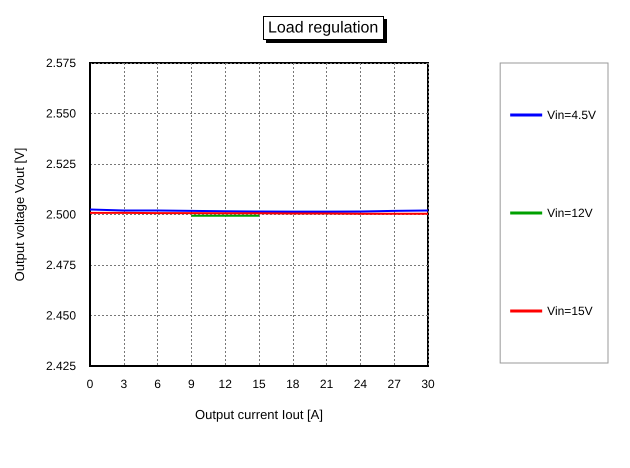 This screenshot has width=630, height=468. What do you see at coordinates (259, 384) in the screenshot?
I see `x-tick-label: 15` at bounding box center [259, 384].